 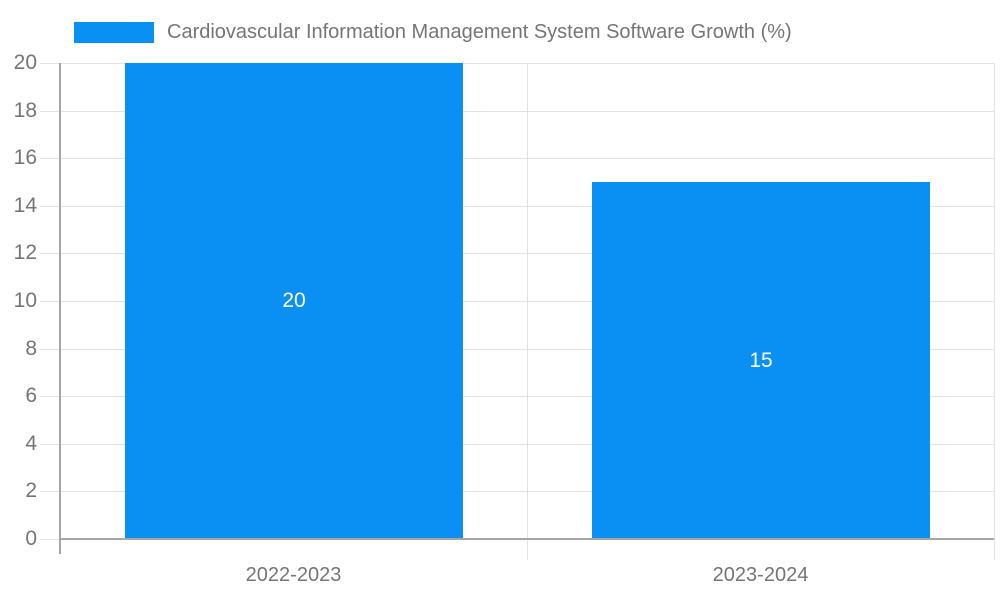 I want to click on y-axis-label: 20, so click(x=25, y=62).